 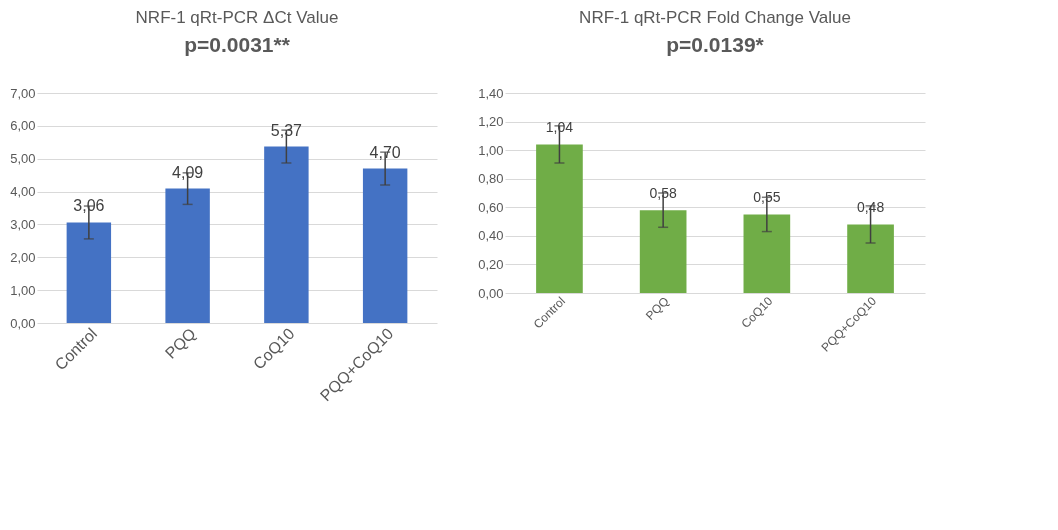 What do you see at coordinates (286, 130) in the screenshot?
I see `data-label: 5,37` at bounding box center [286, 130].